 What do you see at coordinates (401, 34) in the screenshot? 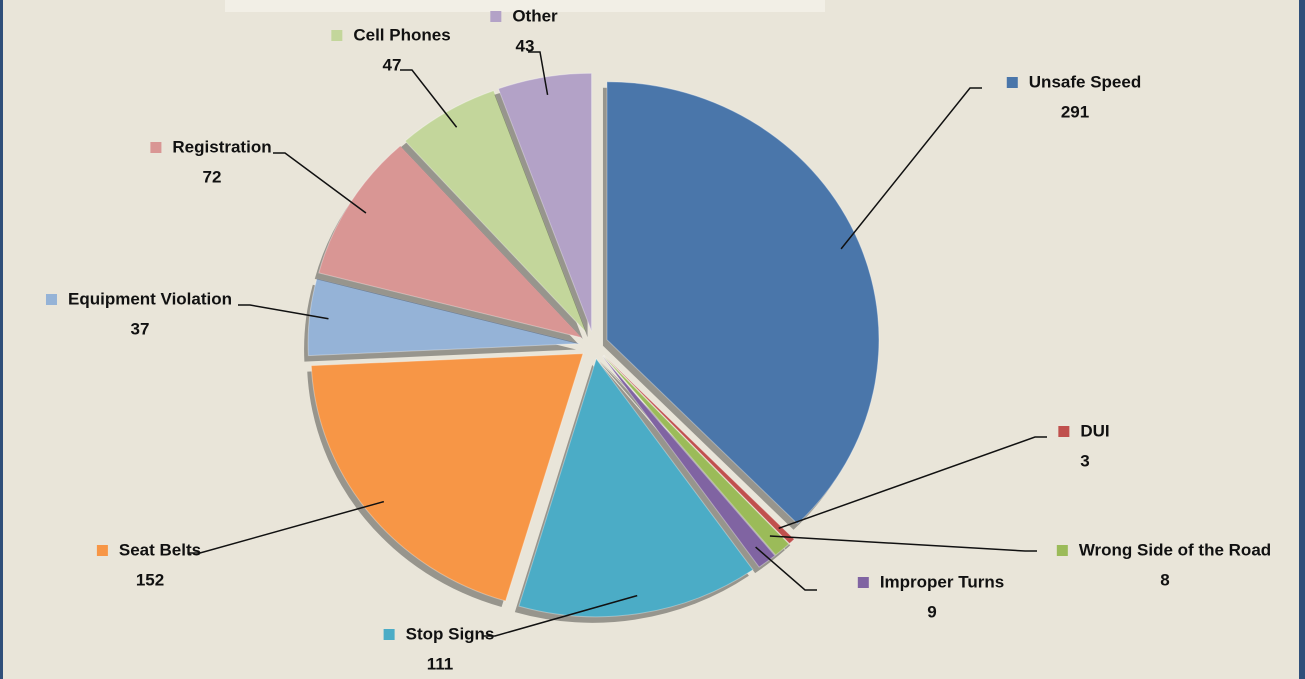
I see `slice-label: Cell Phones` at bounding box center [401, 34].